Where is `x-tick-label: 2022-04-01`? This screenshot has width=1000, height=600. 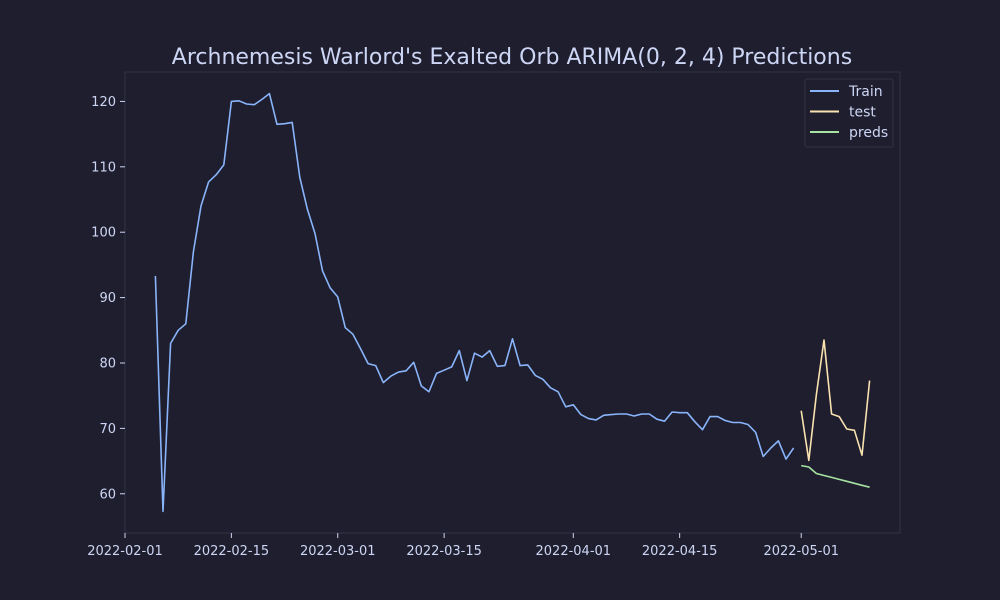
x-tick-label: 2022-04-01 is located at coordinates (574, 551).